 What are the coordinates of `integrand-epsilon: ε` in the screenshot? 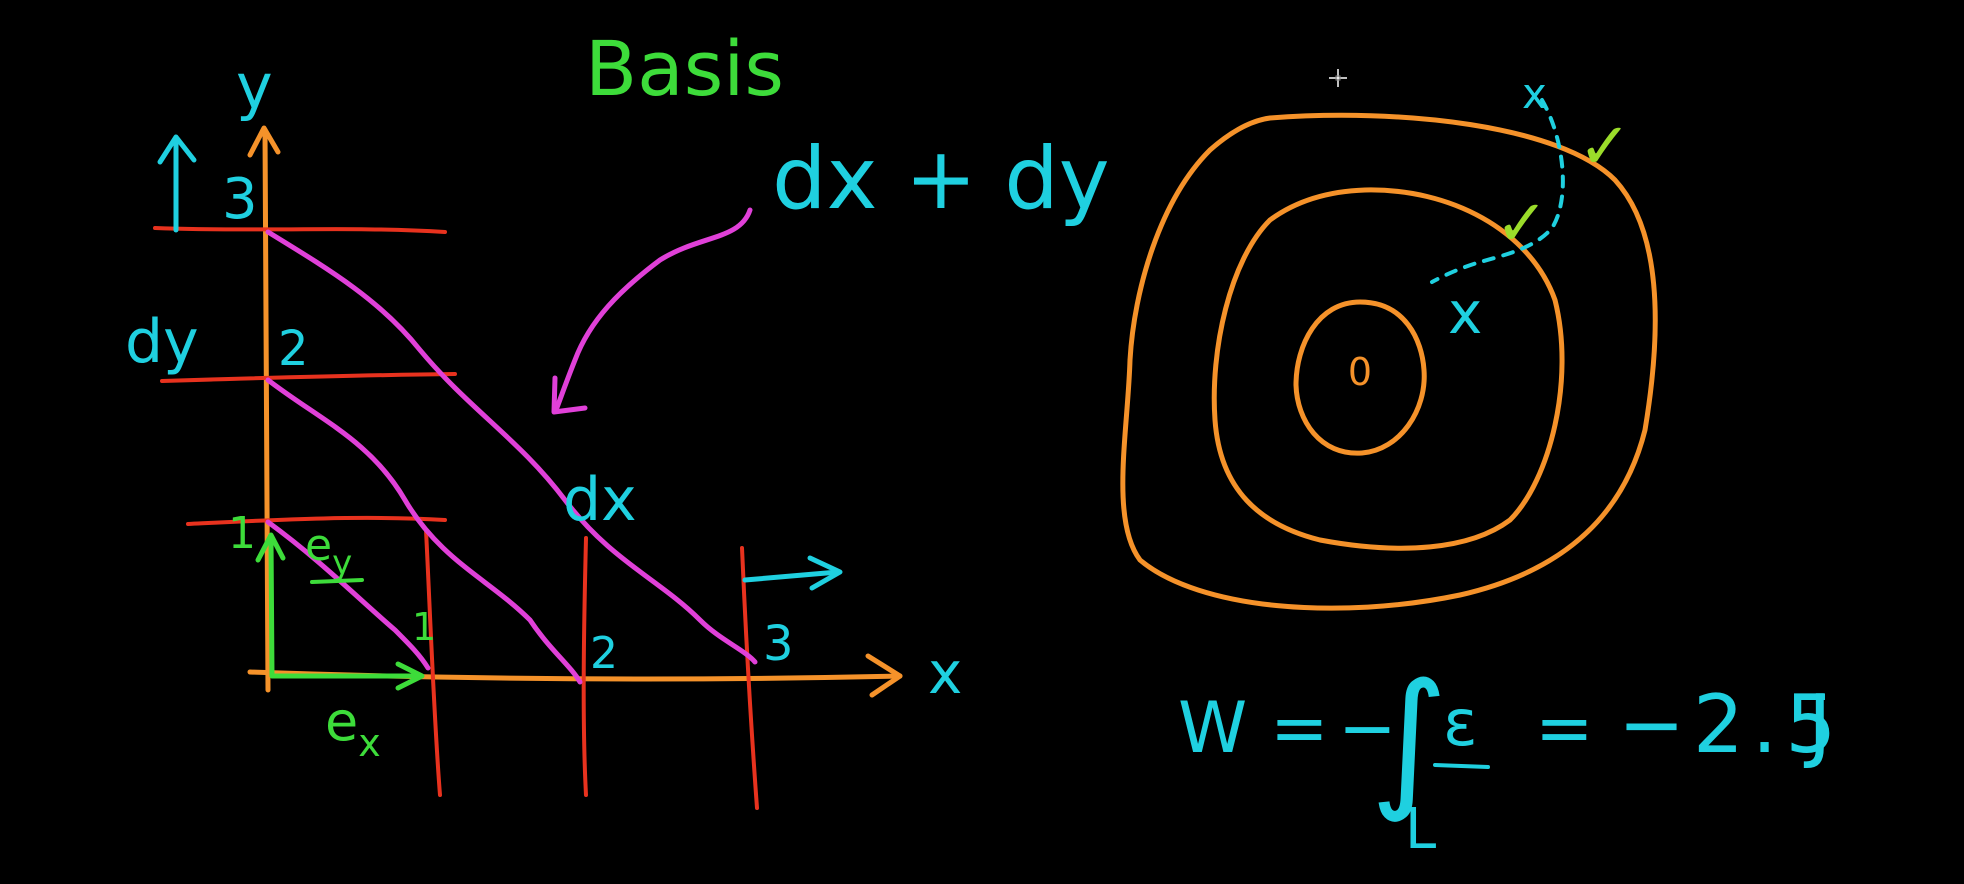 It's located at (1460, 724).